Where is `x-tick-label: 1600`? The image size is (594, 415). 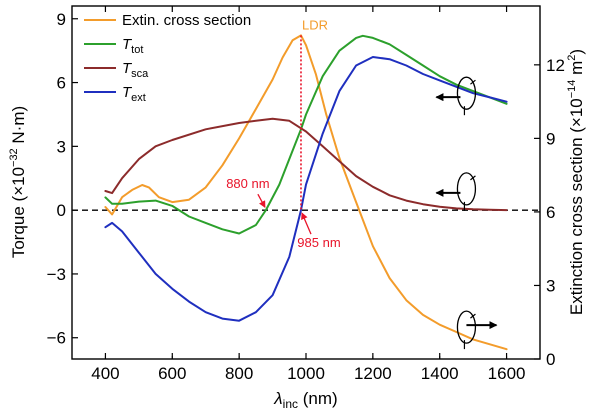 x-tick-label: 1600 is located at coordinates (507, 373).